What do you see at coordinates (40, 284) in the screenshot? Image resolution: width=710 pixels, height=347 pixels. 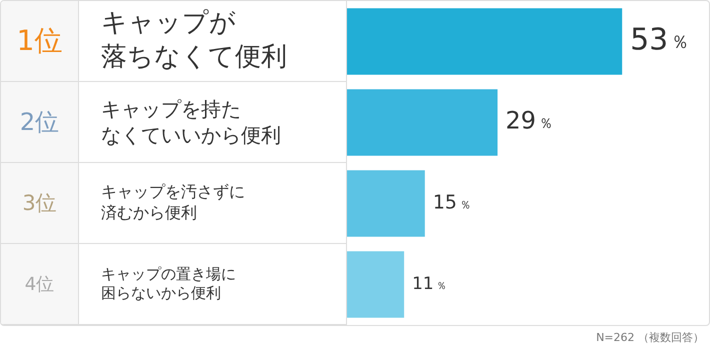 I see `text: 4位` at bounding box center [40, 284].